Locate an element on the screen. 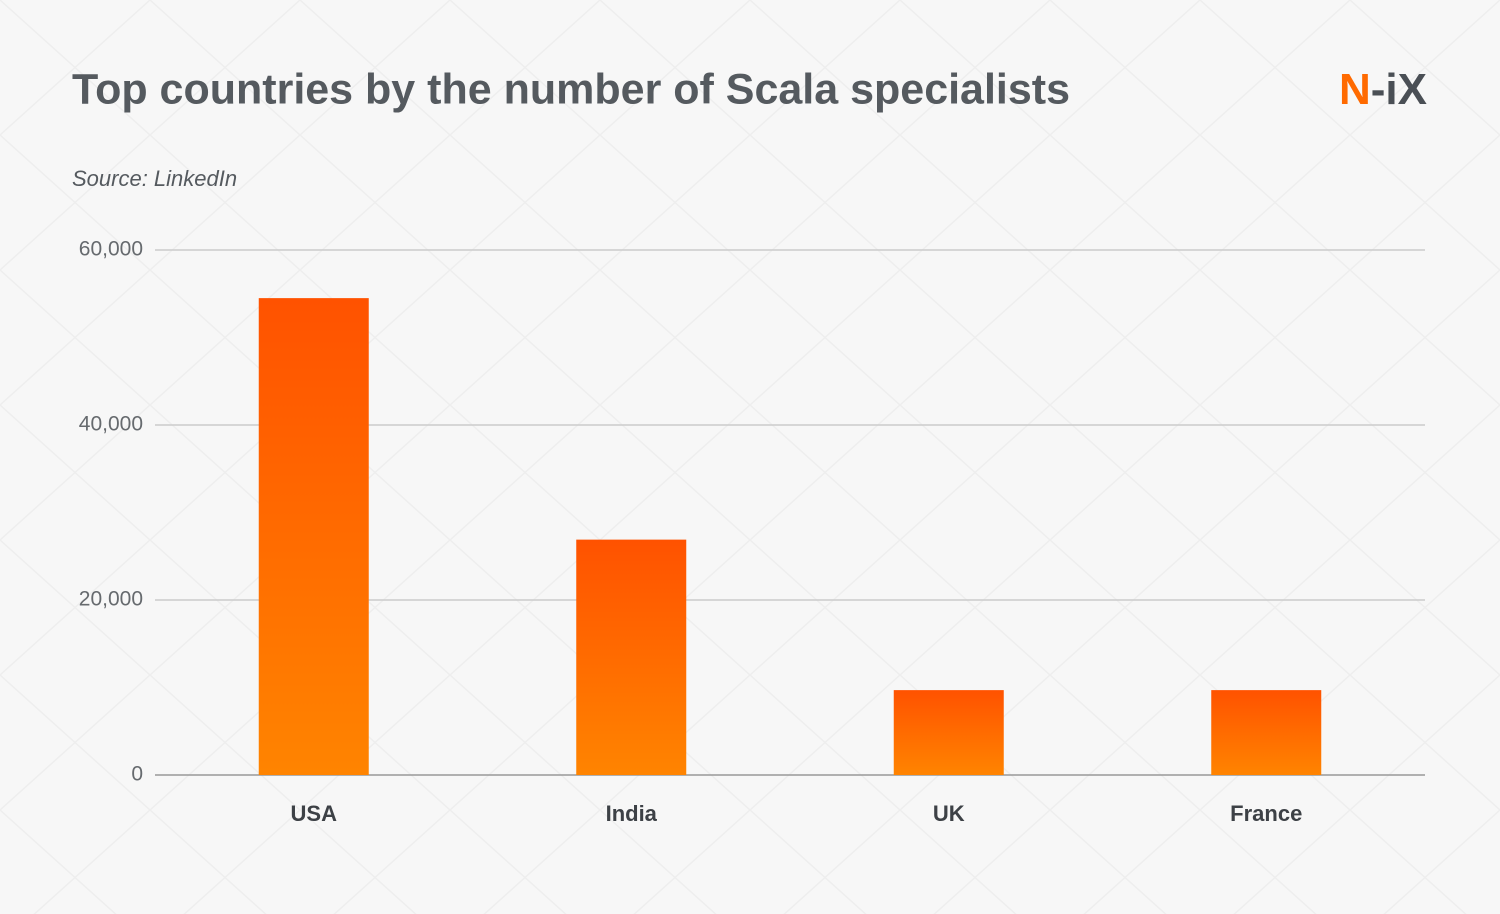 The height and width of the screenshot is (914, 1500). x-tick-label: USA is located at coordinates (314, 813).